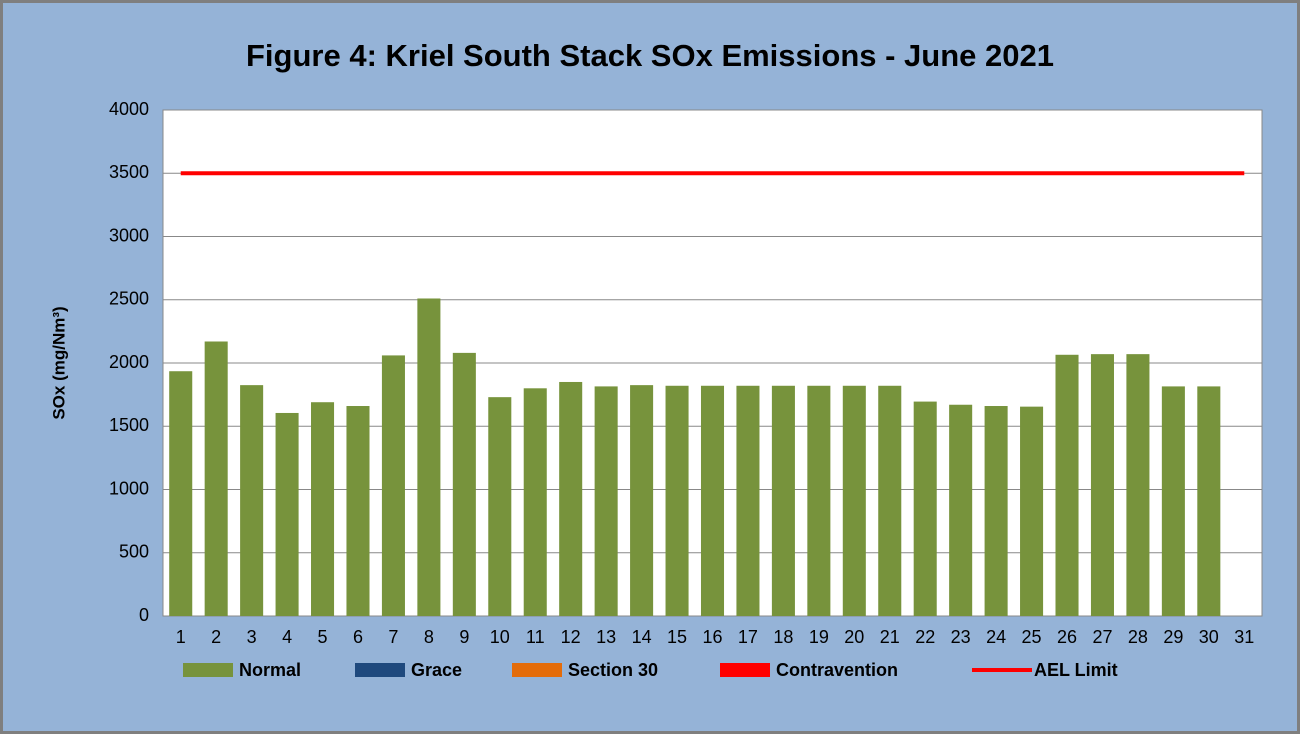 This screenshot has width=1300, height=734. I want to click on y-tick-label: 4000, so click(129, 109).